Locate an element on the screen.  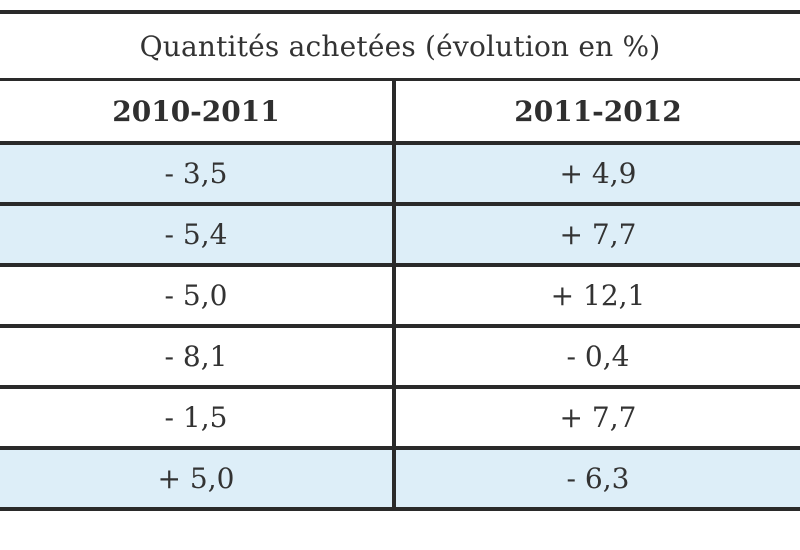
cell-2010-2011: - 5,0 is located at coordinates (198, 295).